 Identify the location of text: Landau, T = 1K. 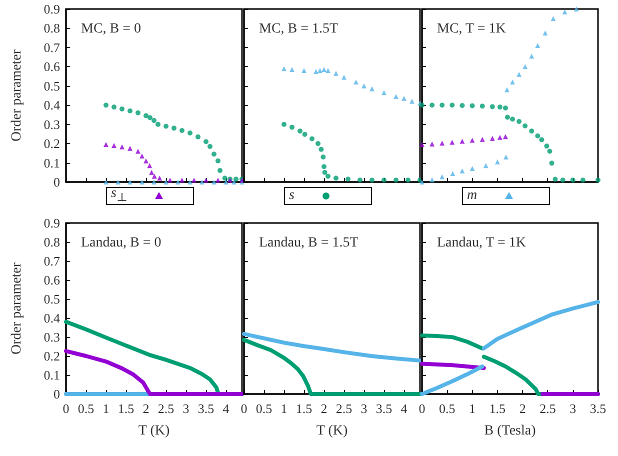
(481, 243).